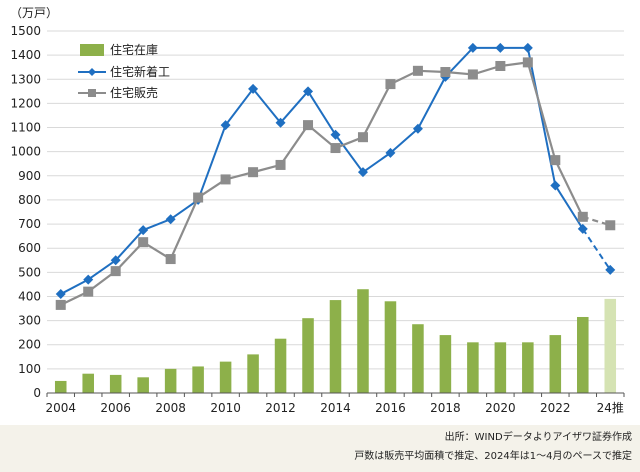 The width and height of the screenshot is (640, 472). Describe the element at coordinates (37, 393) in the screenshot. I see `y-tick-label: 0` at that location.